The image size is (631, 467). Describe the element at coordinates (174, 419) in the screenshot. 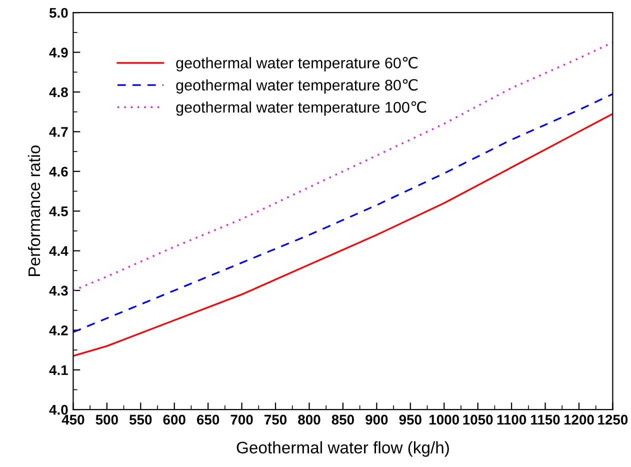

I see `x-tick-label: 600` at that location.